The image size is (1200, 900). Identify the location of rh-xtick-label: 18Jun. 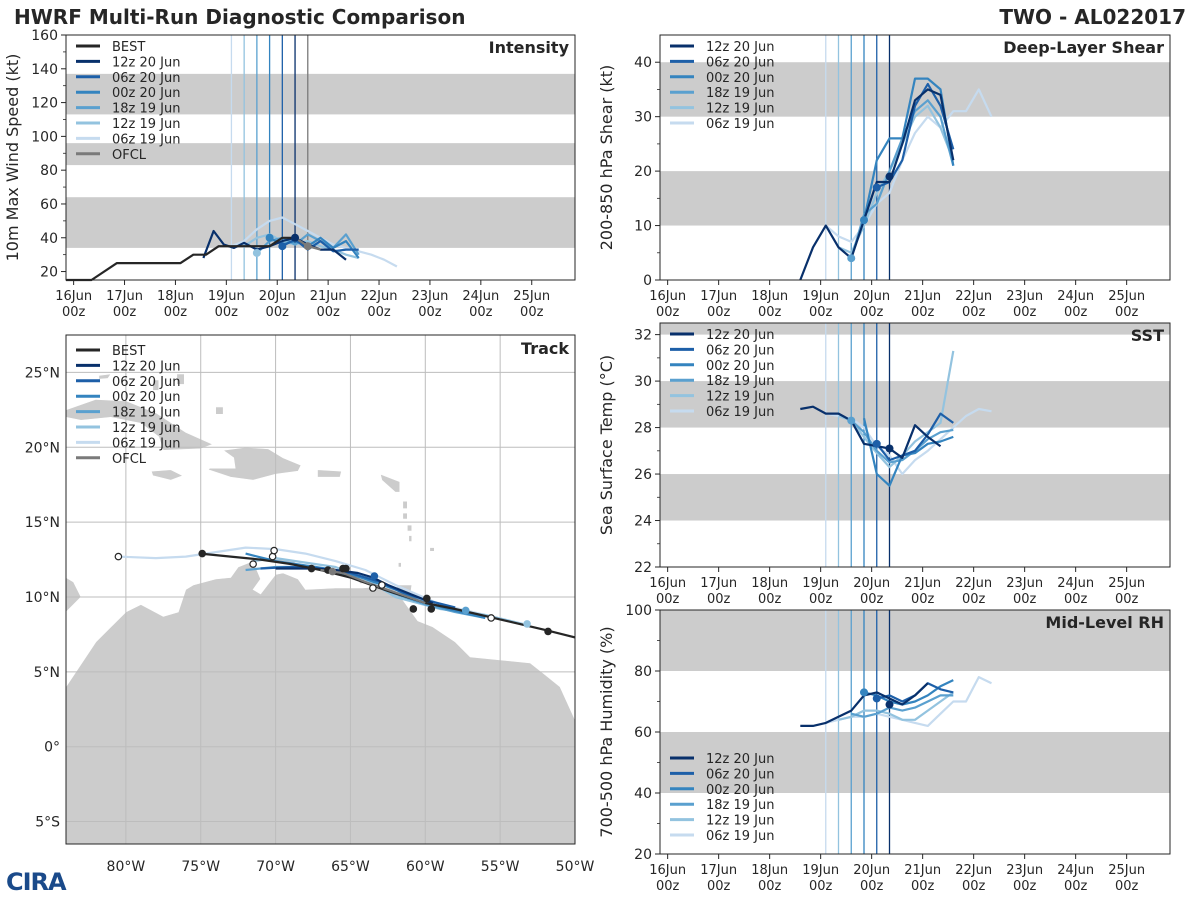
(769, 870).